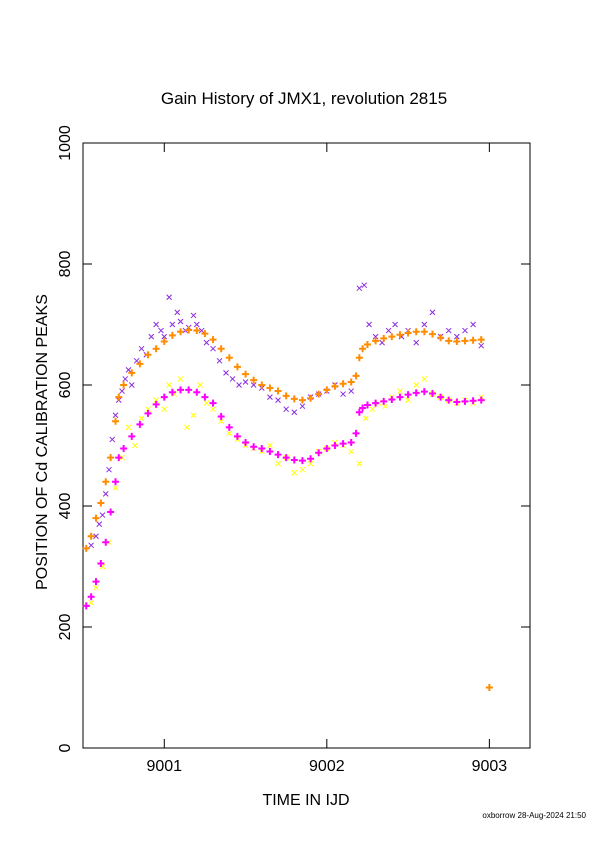 The height and width of the screenshot is (842, 595). Describe the element at coordinates (65, 143) in the screenshot. I see `y-tick-label: 1000` at that location.